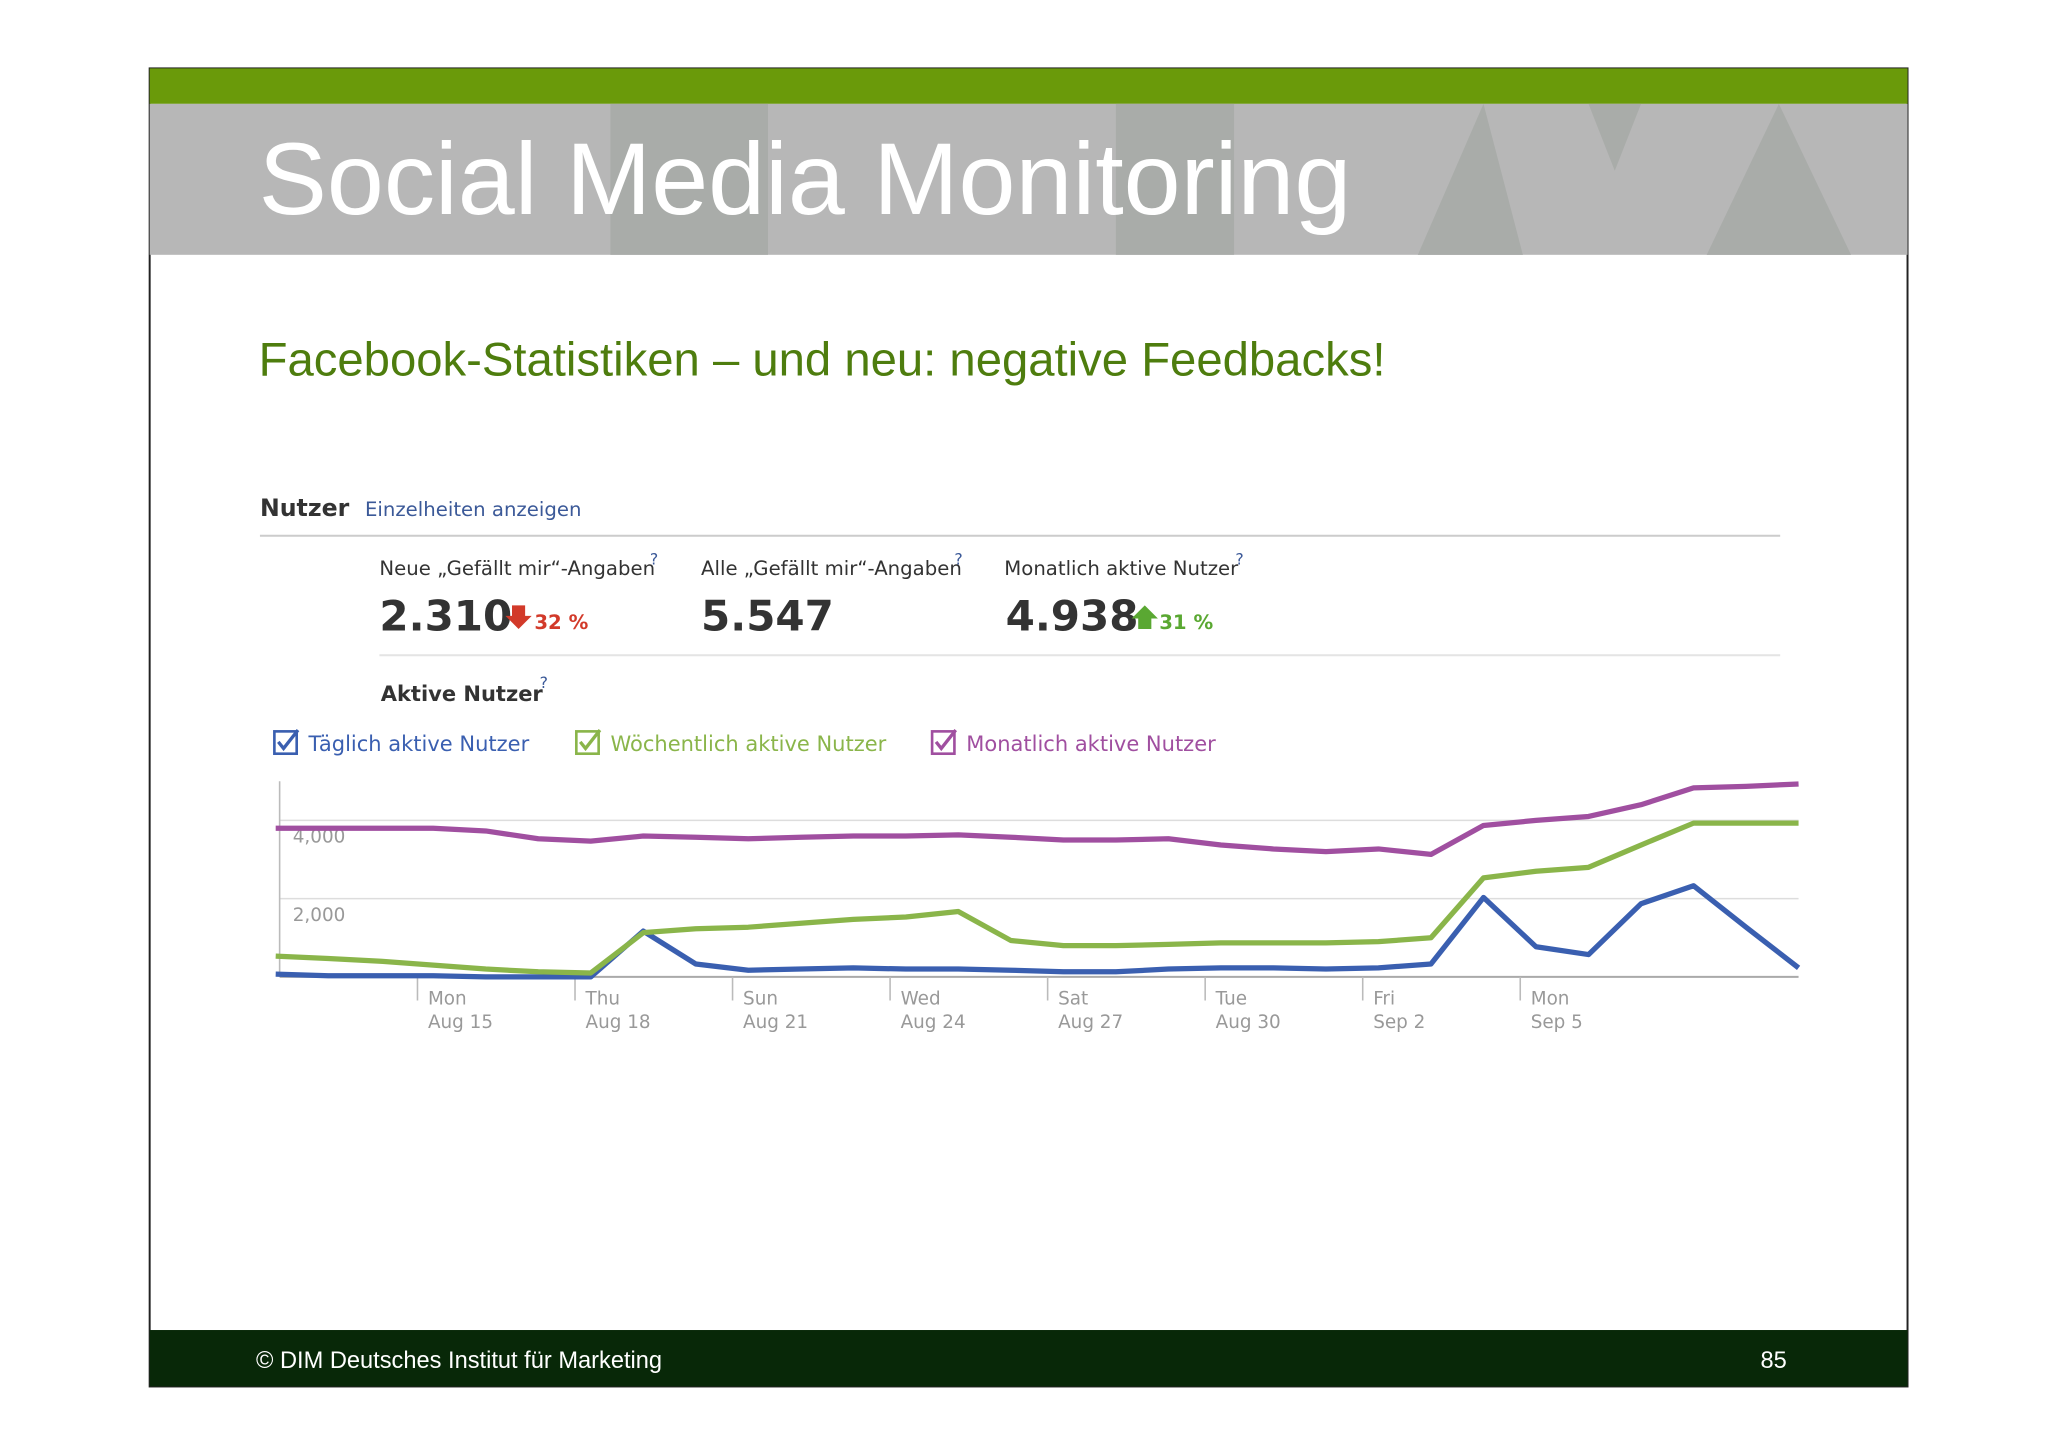 Image resolution: width=2048 pixels, height=1447 pixels. What do you see at coordinates (921, 998) in the screenshot?
I see `x-tick-day: Wed` at bounding box center [921, 998].